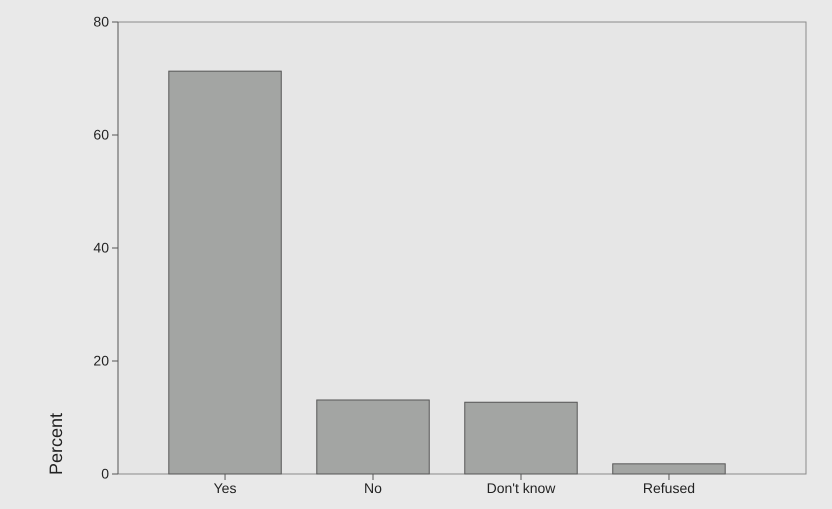 The height and width of the screenshot is (509, 832). Describe the element at coordinates (373, 488) in the screenshot. I see `x-tick-label: No` at that location.